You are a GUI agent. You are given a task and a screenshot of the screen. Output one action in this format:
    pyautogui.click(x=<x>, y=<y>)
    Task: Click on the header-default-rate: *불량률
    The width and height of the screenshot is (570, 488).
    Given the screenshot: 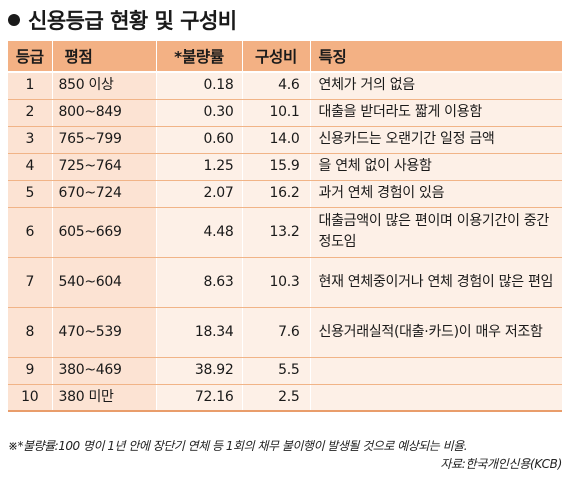 What is the action you would take?
    pyautogui.click(x=198, y=57)
    